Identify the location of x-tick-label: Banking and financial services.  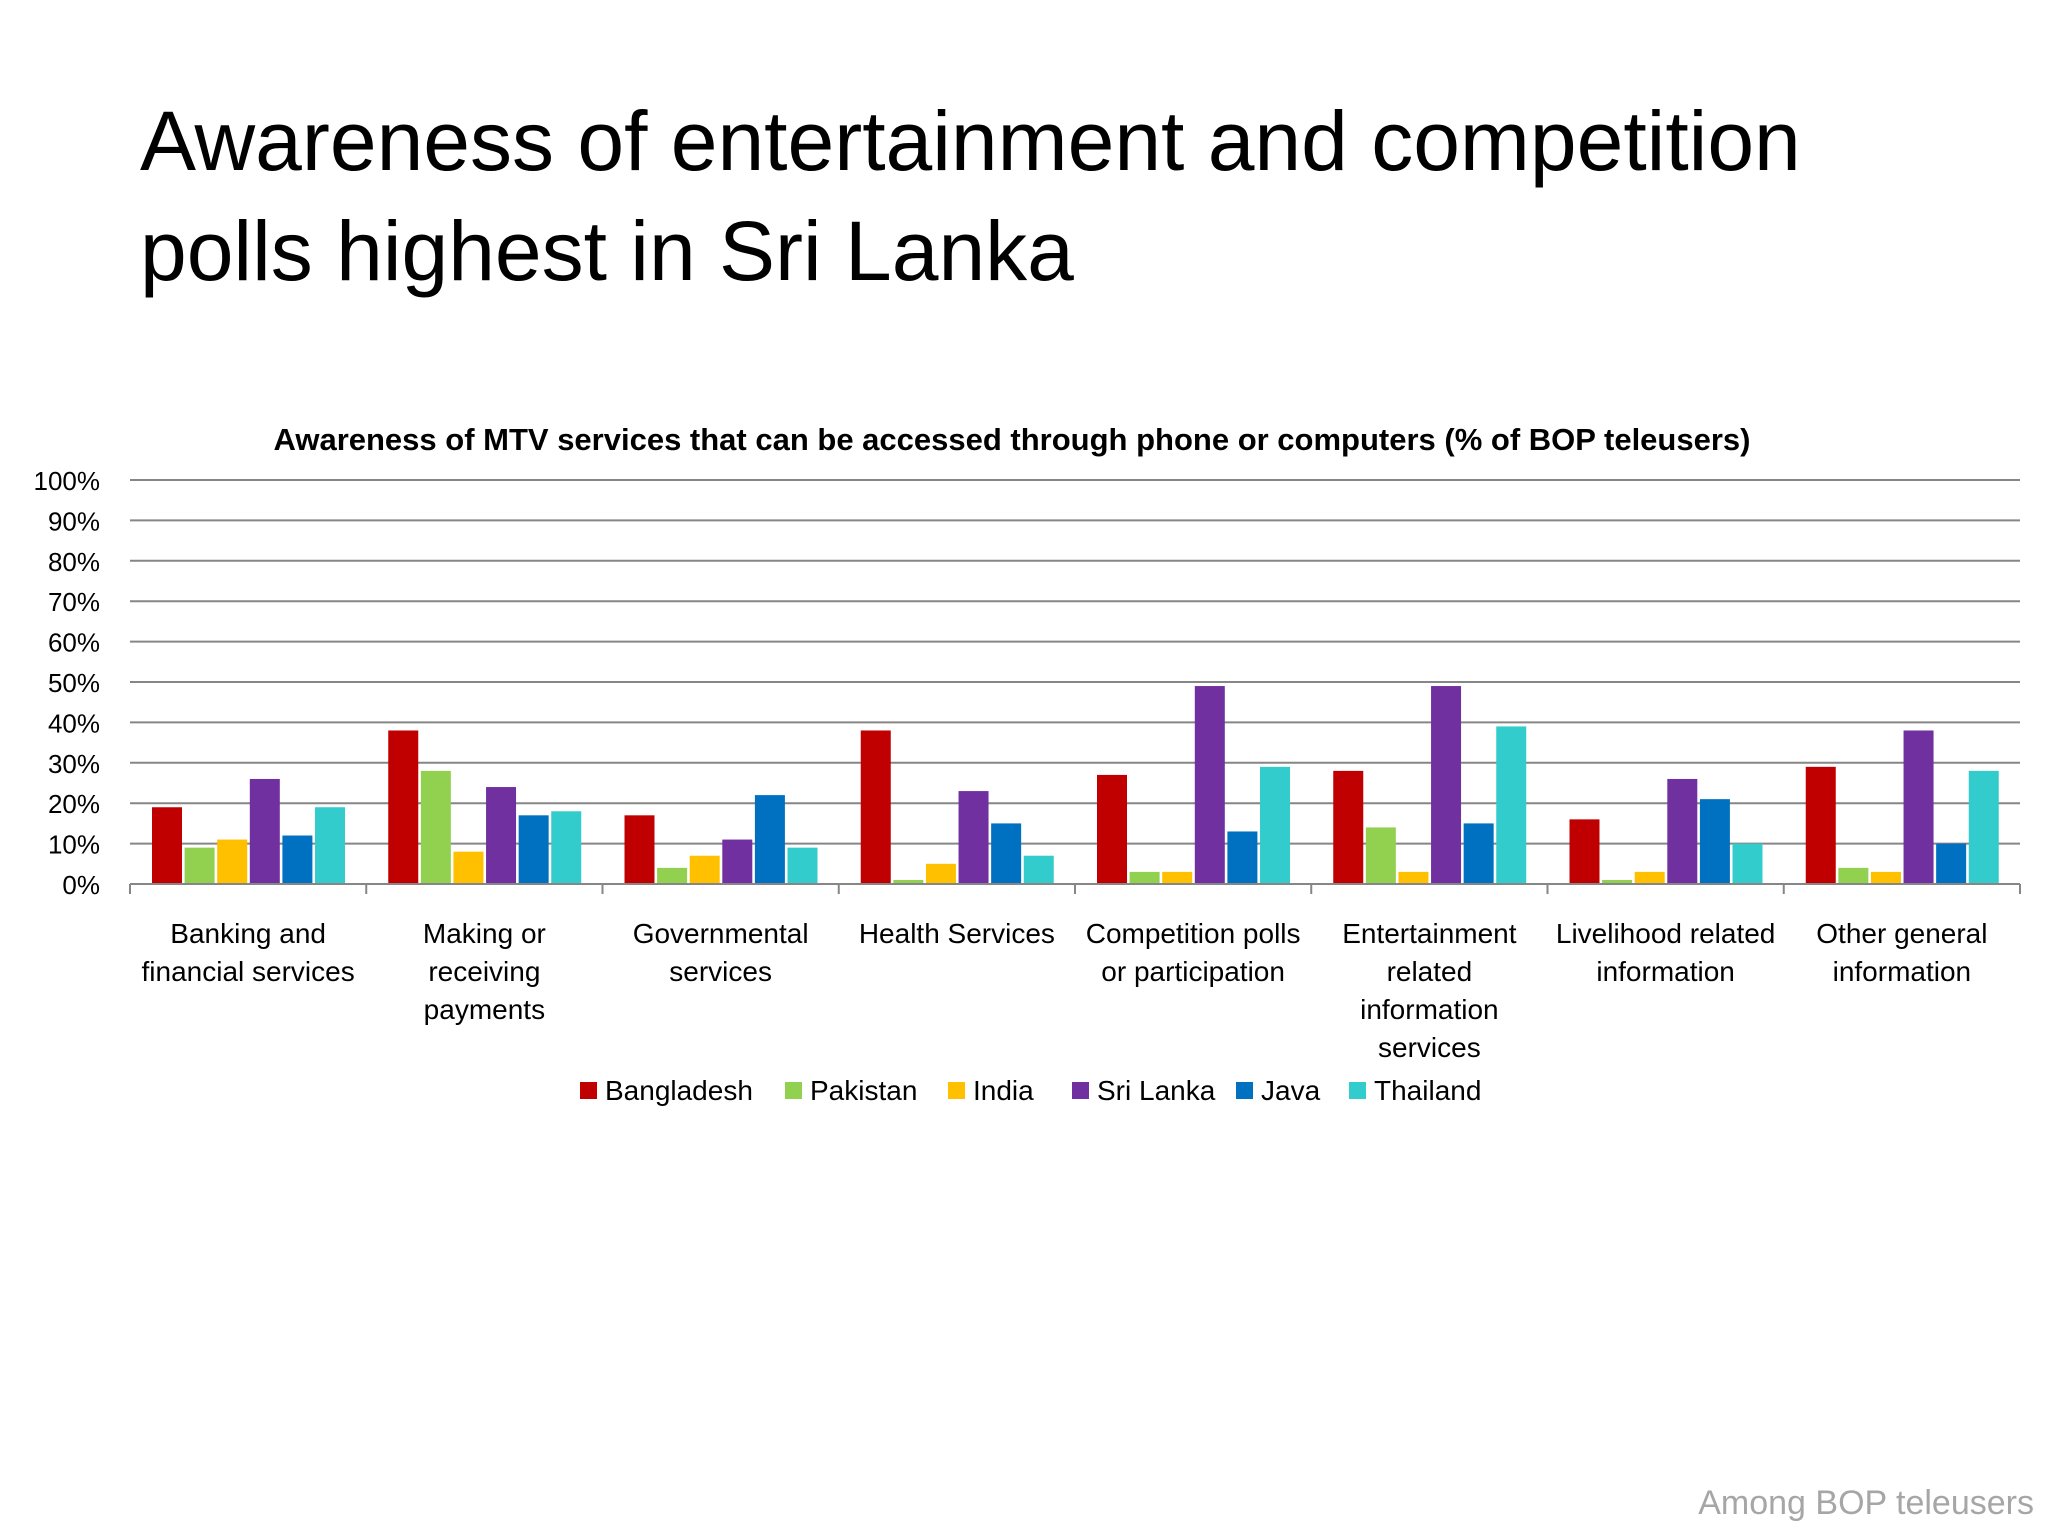
(248, 952).